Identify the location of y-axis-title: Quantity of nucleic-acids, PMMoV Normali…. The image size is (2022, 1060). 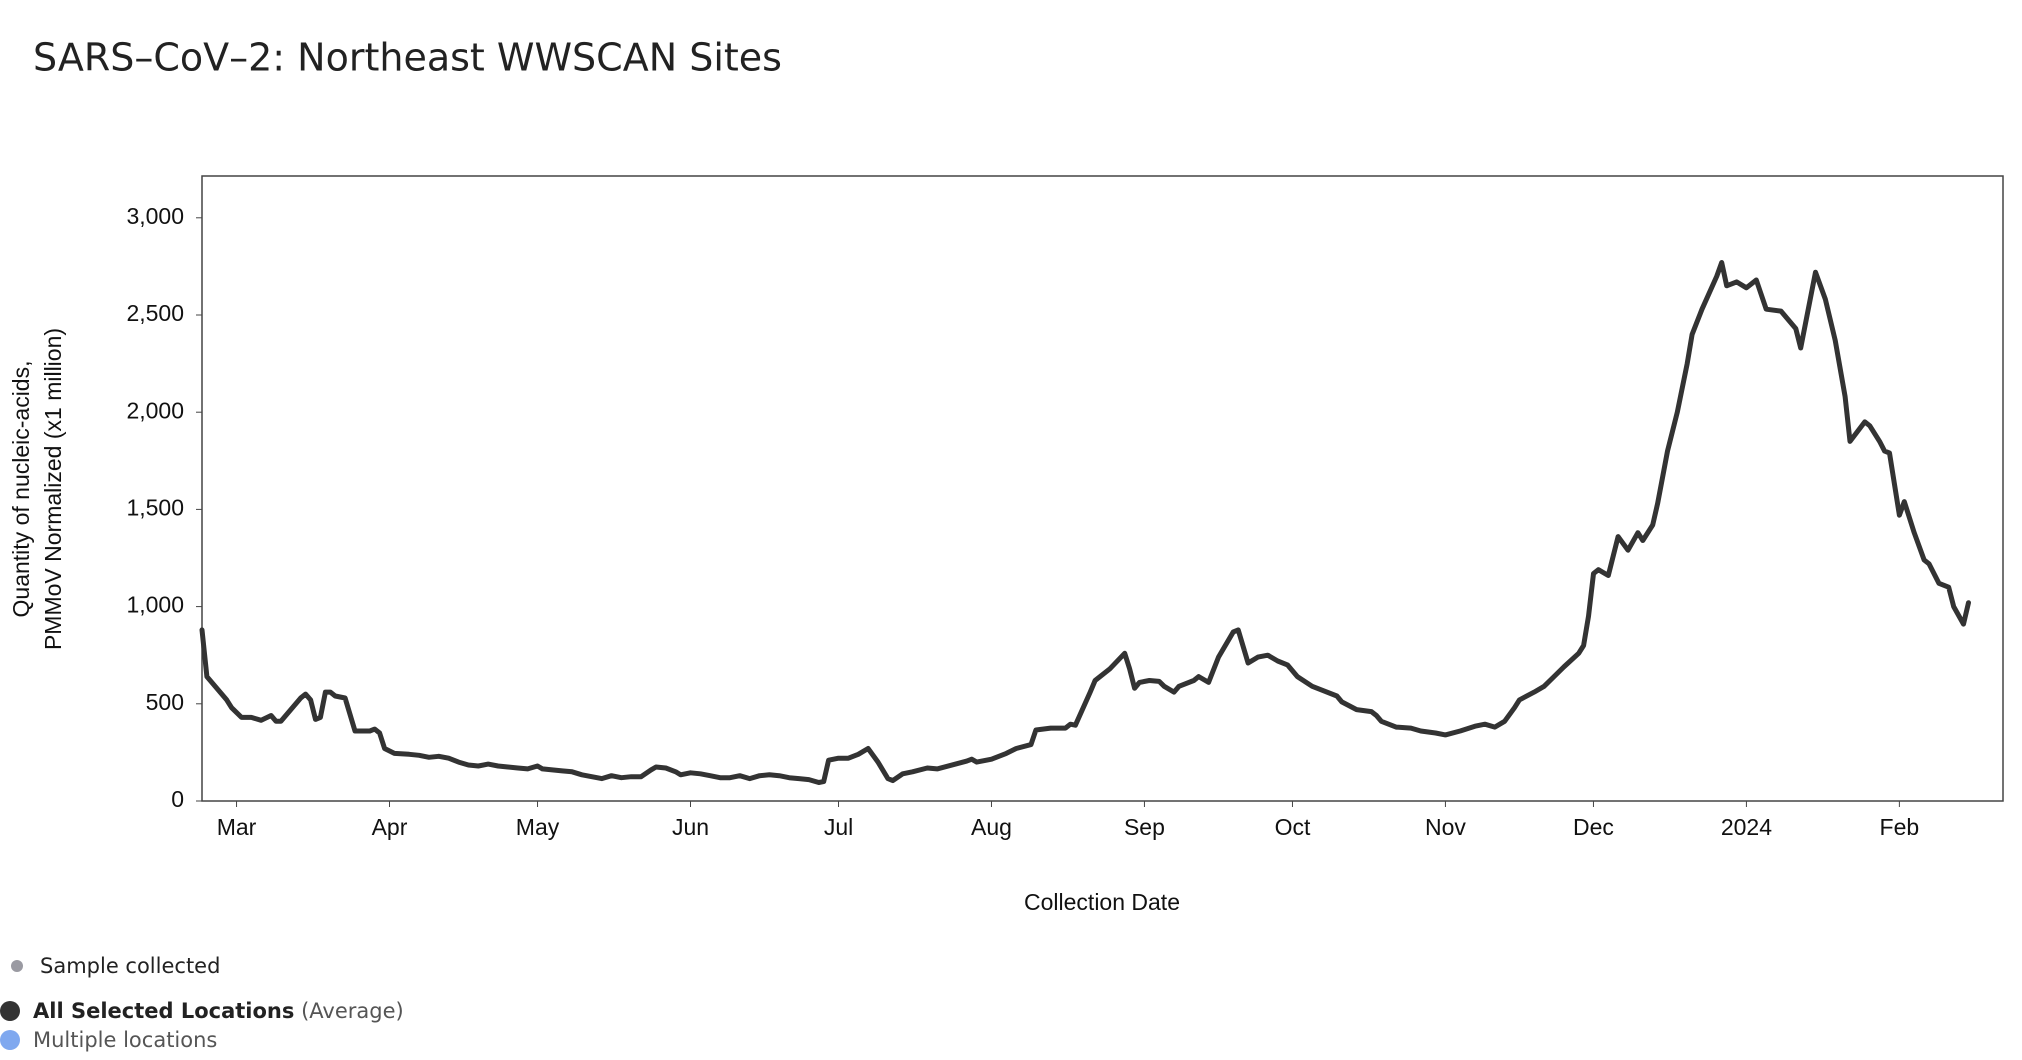
(37, 489).